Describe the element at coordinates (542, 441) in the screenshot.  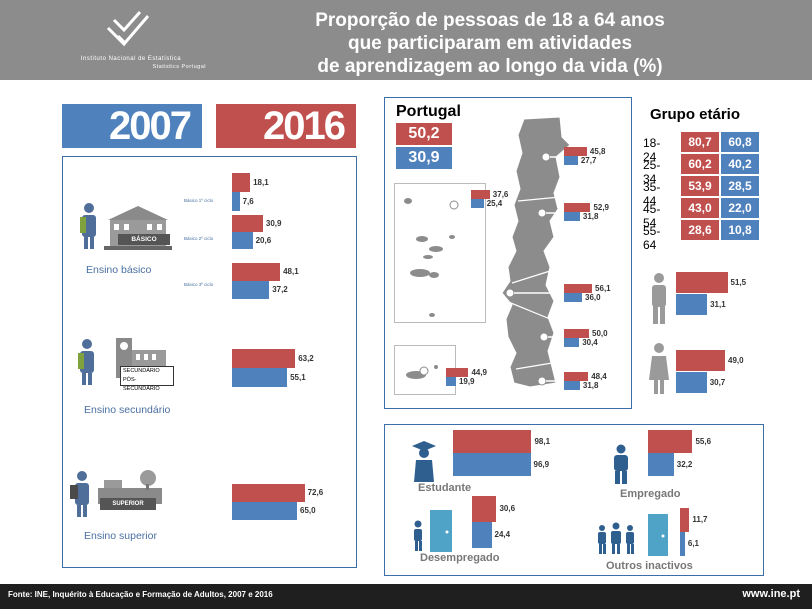
I see `estudante-value-2016: 98,1` at that location.